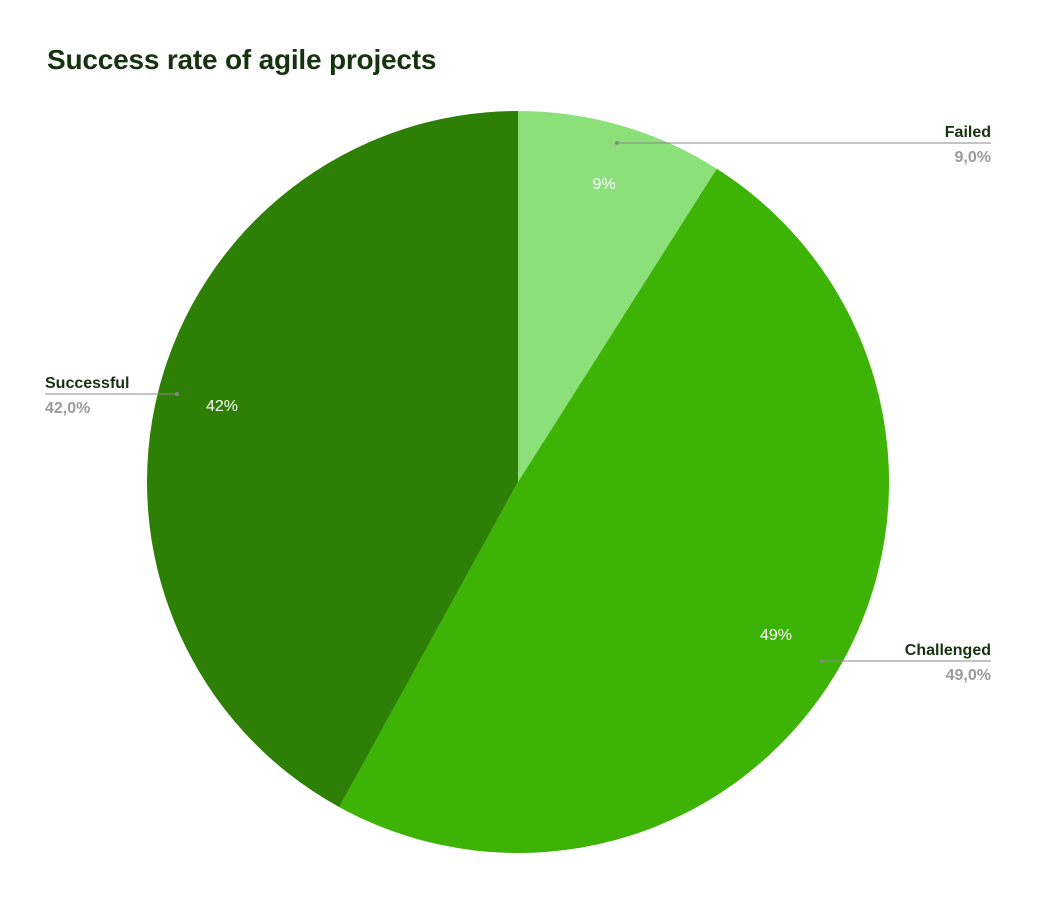  What do you see at coordinates (617, 296) in the screenshot?
I see `pie-slice-failed` at bounding box center [617, 296].